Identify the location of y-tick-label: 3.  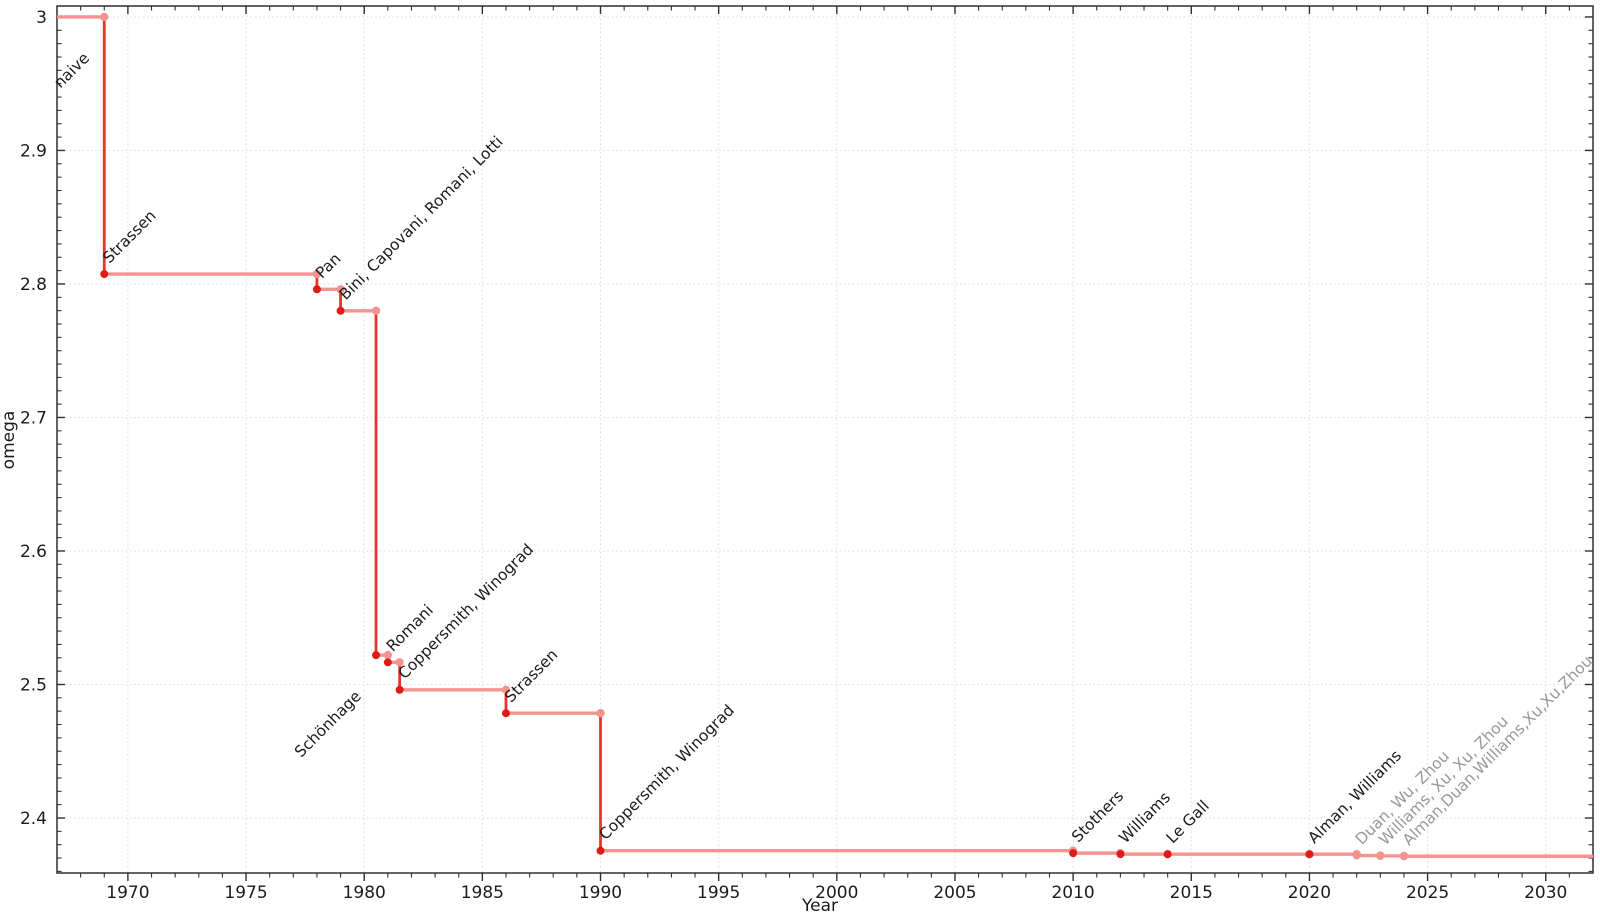
(41, 18).